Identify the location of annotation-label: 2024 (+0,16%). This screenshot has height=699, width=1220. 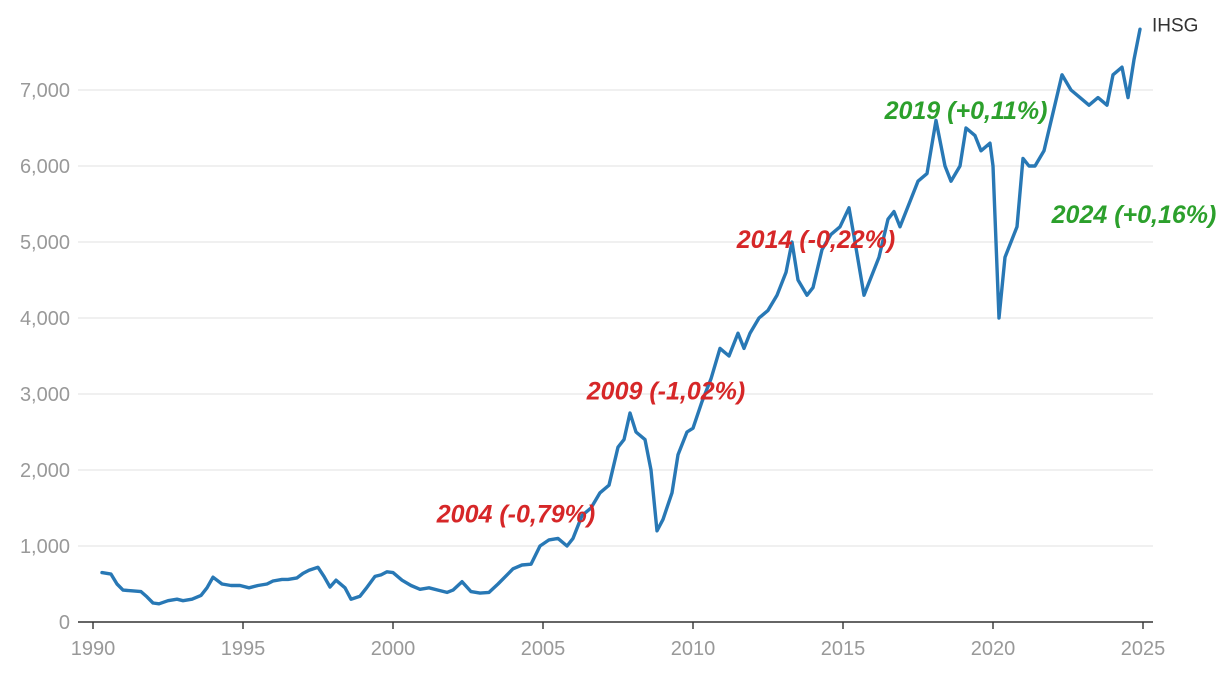
(1134, 215).